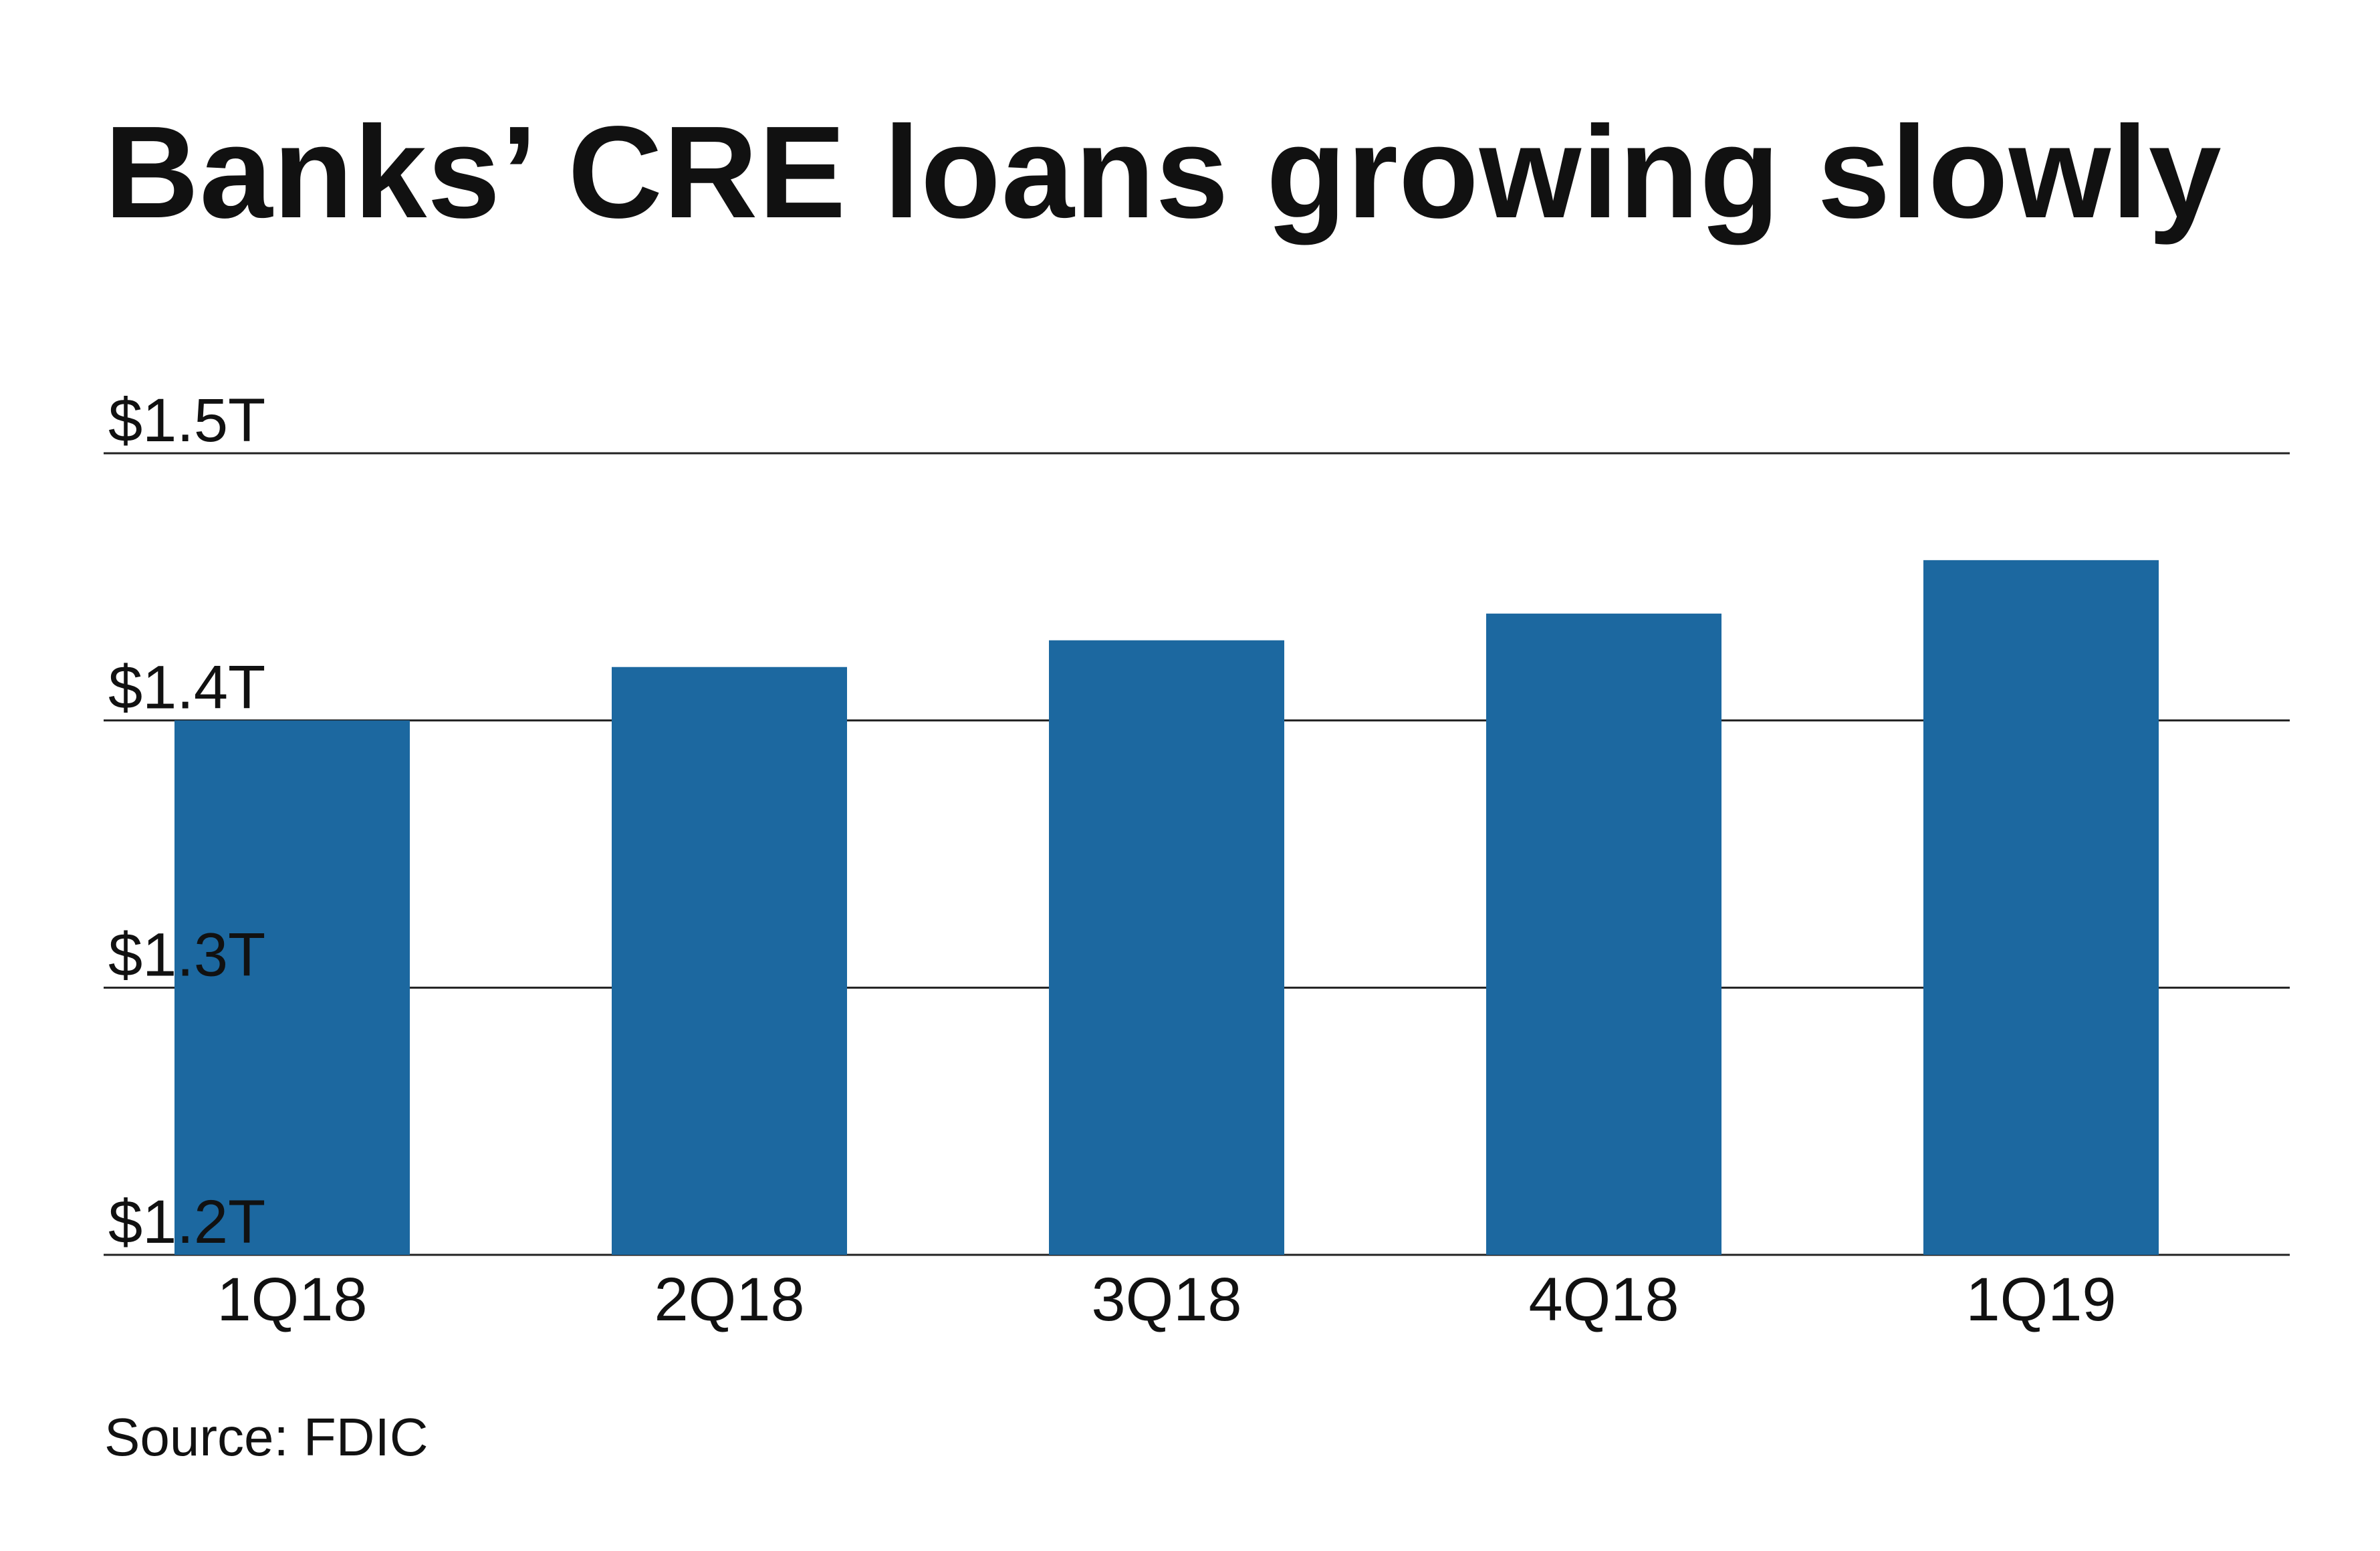  I want to click on x-tick-label: 1Q19, so click(2041, 1300).